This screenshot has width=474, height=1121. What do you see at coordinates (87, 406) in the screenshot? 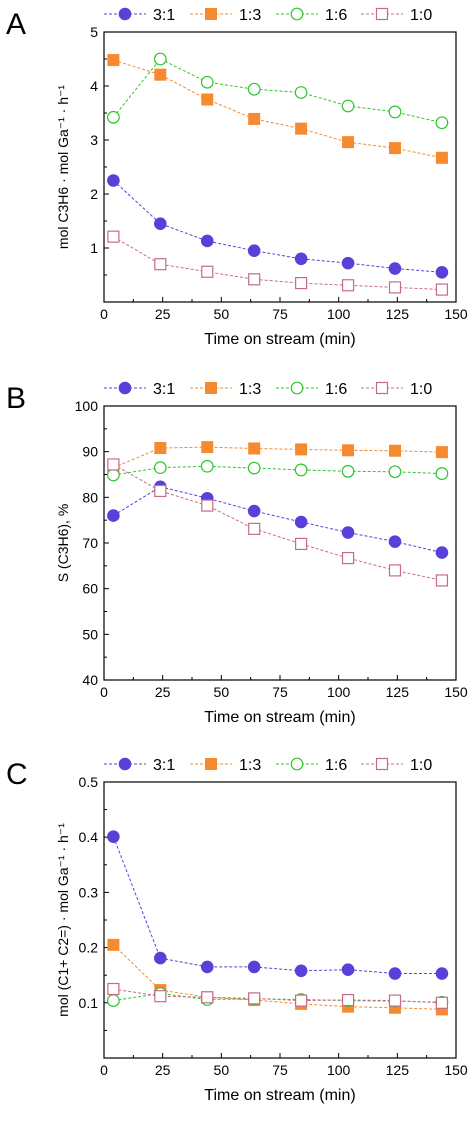
I see `y-tick-label: 100` at bounding box center [87, 406].